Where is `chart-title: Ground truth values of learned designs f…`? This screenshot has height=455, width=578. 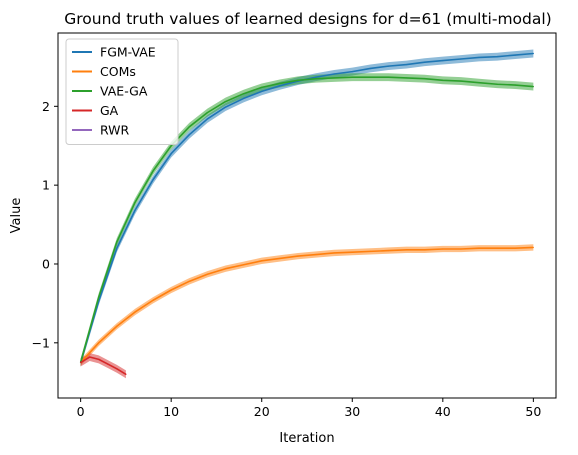 chart-title: Ground truth values of learned designs f… is located at coordinates (307, 19).